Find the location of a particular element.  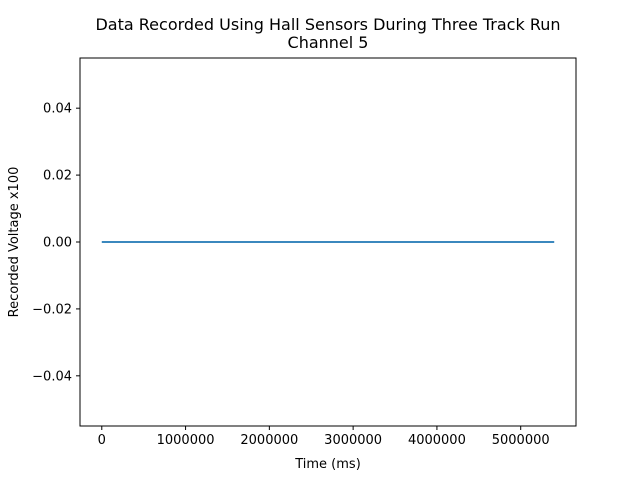

x-tick-label: 3000000 is located at coordinates (353, 440).